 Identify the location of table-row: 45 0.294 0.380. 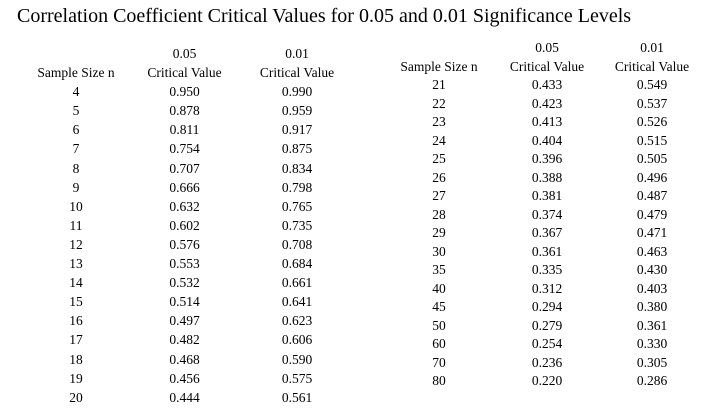
(544, 307).